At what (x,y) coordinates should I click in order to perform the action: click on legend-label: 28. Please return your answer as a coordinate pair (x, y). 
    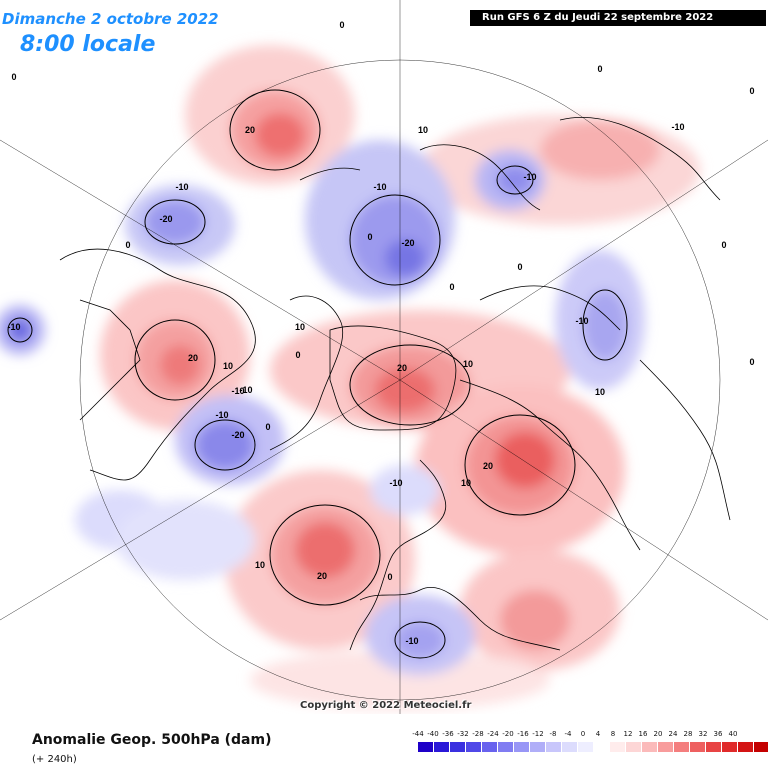
    Looking at the image, I should click on (688, 734).